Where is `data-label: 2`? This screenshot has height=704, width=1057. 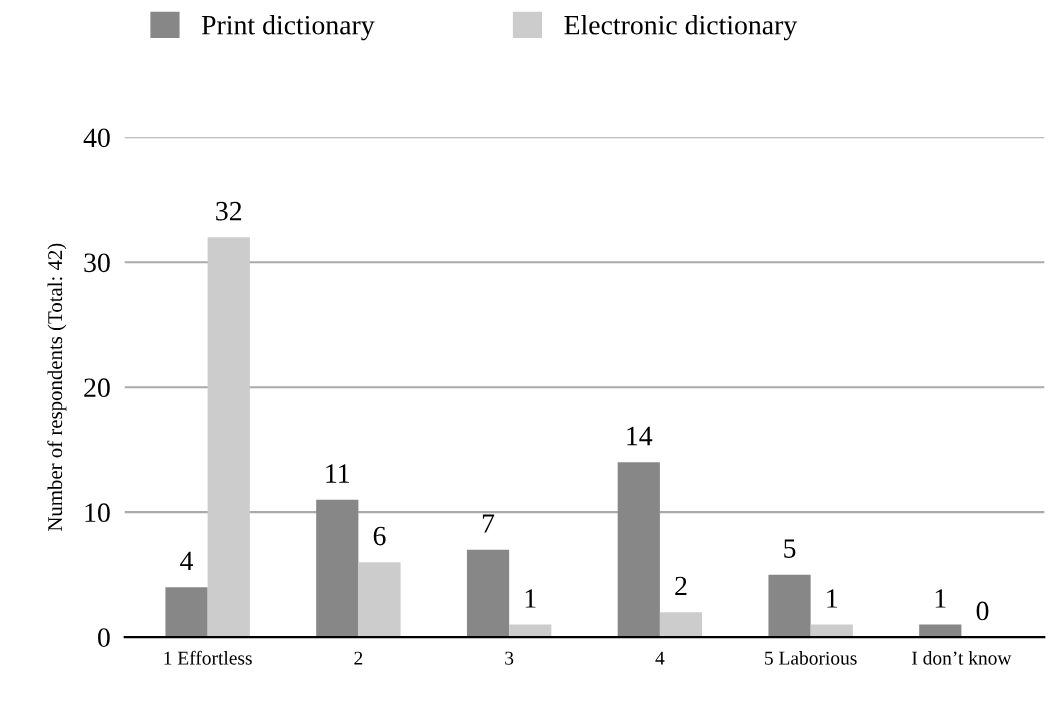
data-label: 2 is located at coordinates (681, 586).